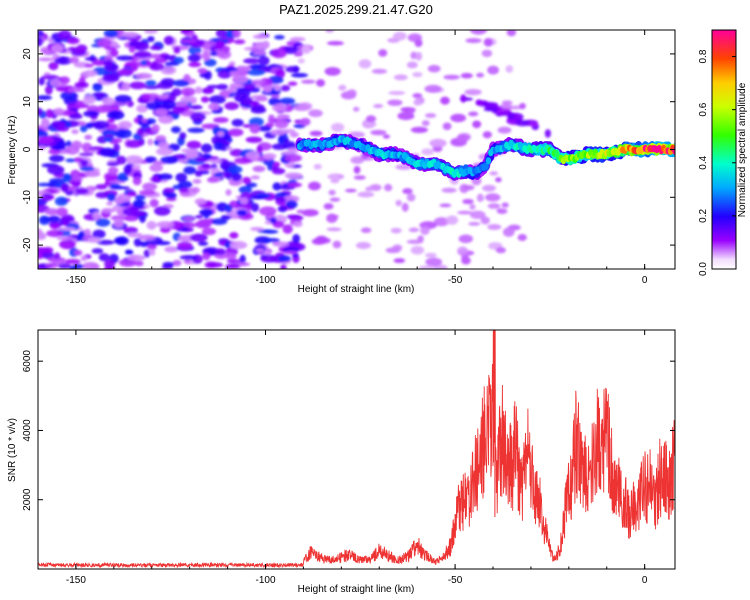 The height and width of the screenshot is (600, 750). I want to click on colorbar-tick-label: 0.0, so click(703, 269).